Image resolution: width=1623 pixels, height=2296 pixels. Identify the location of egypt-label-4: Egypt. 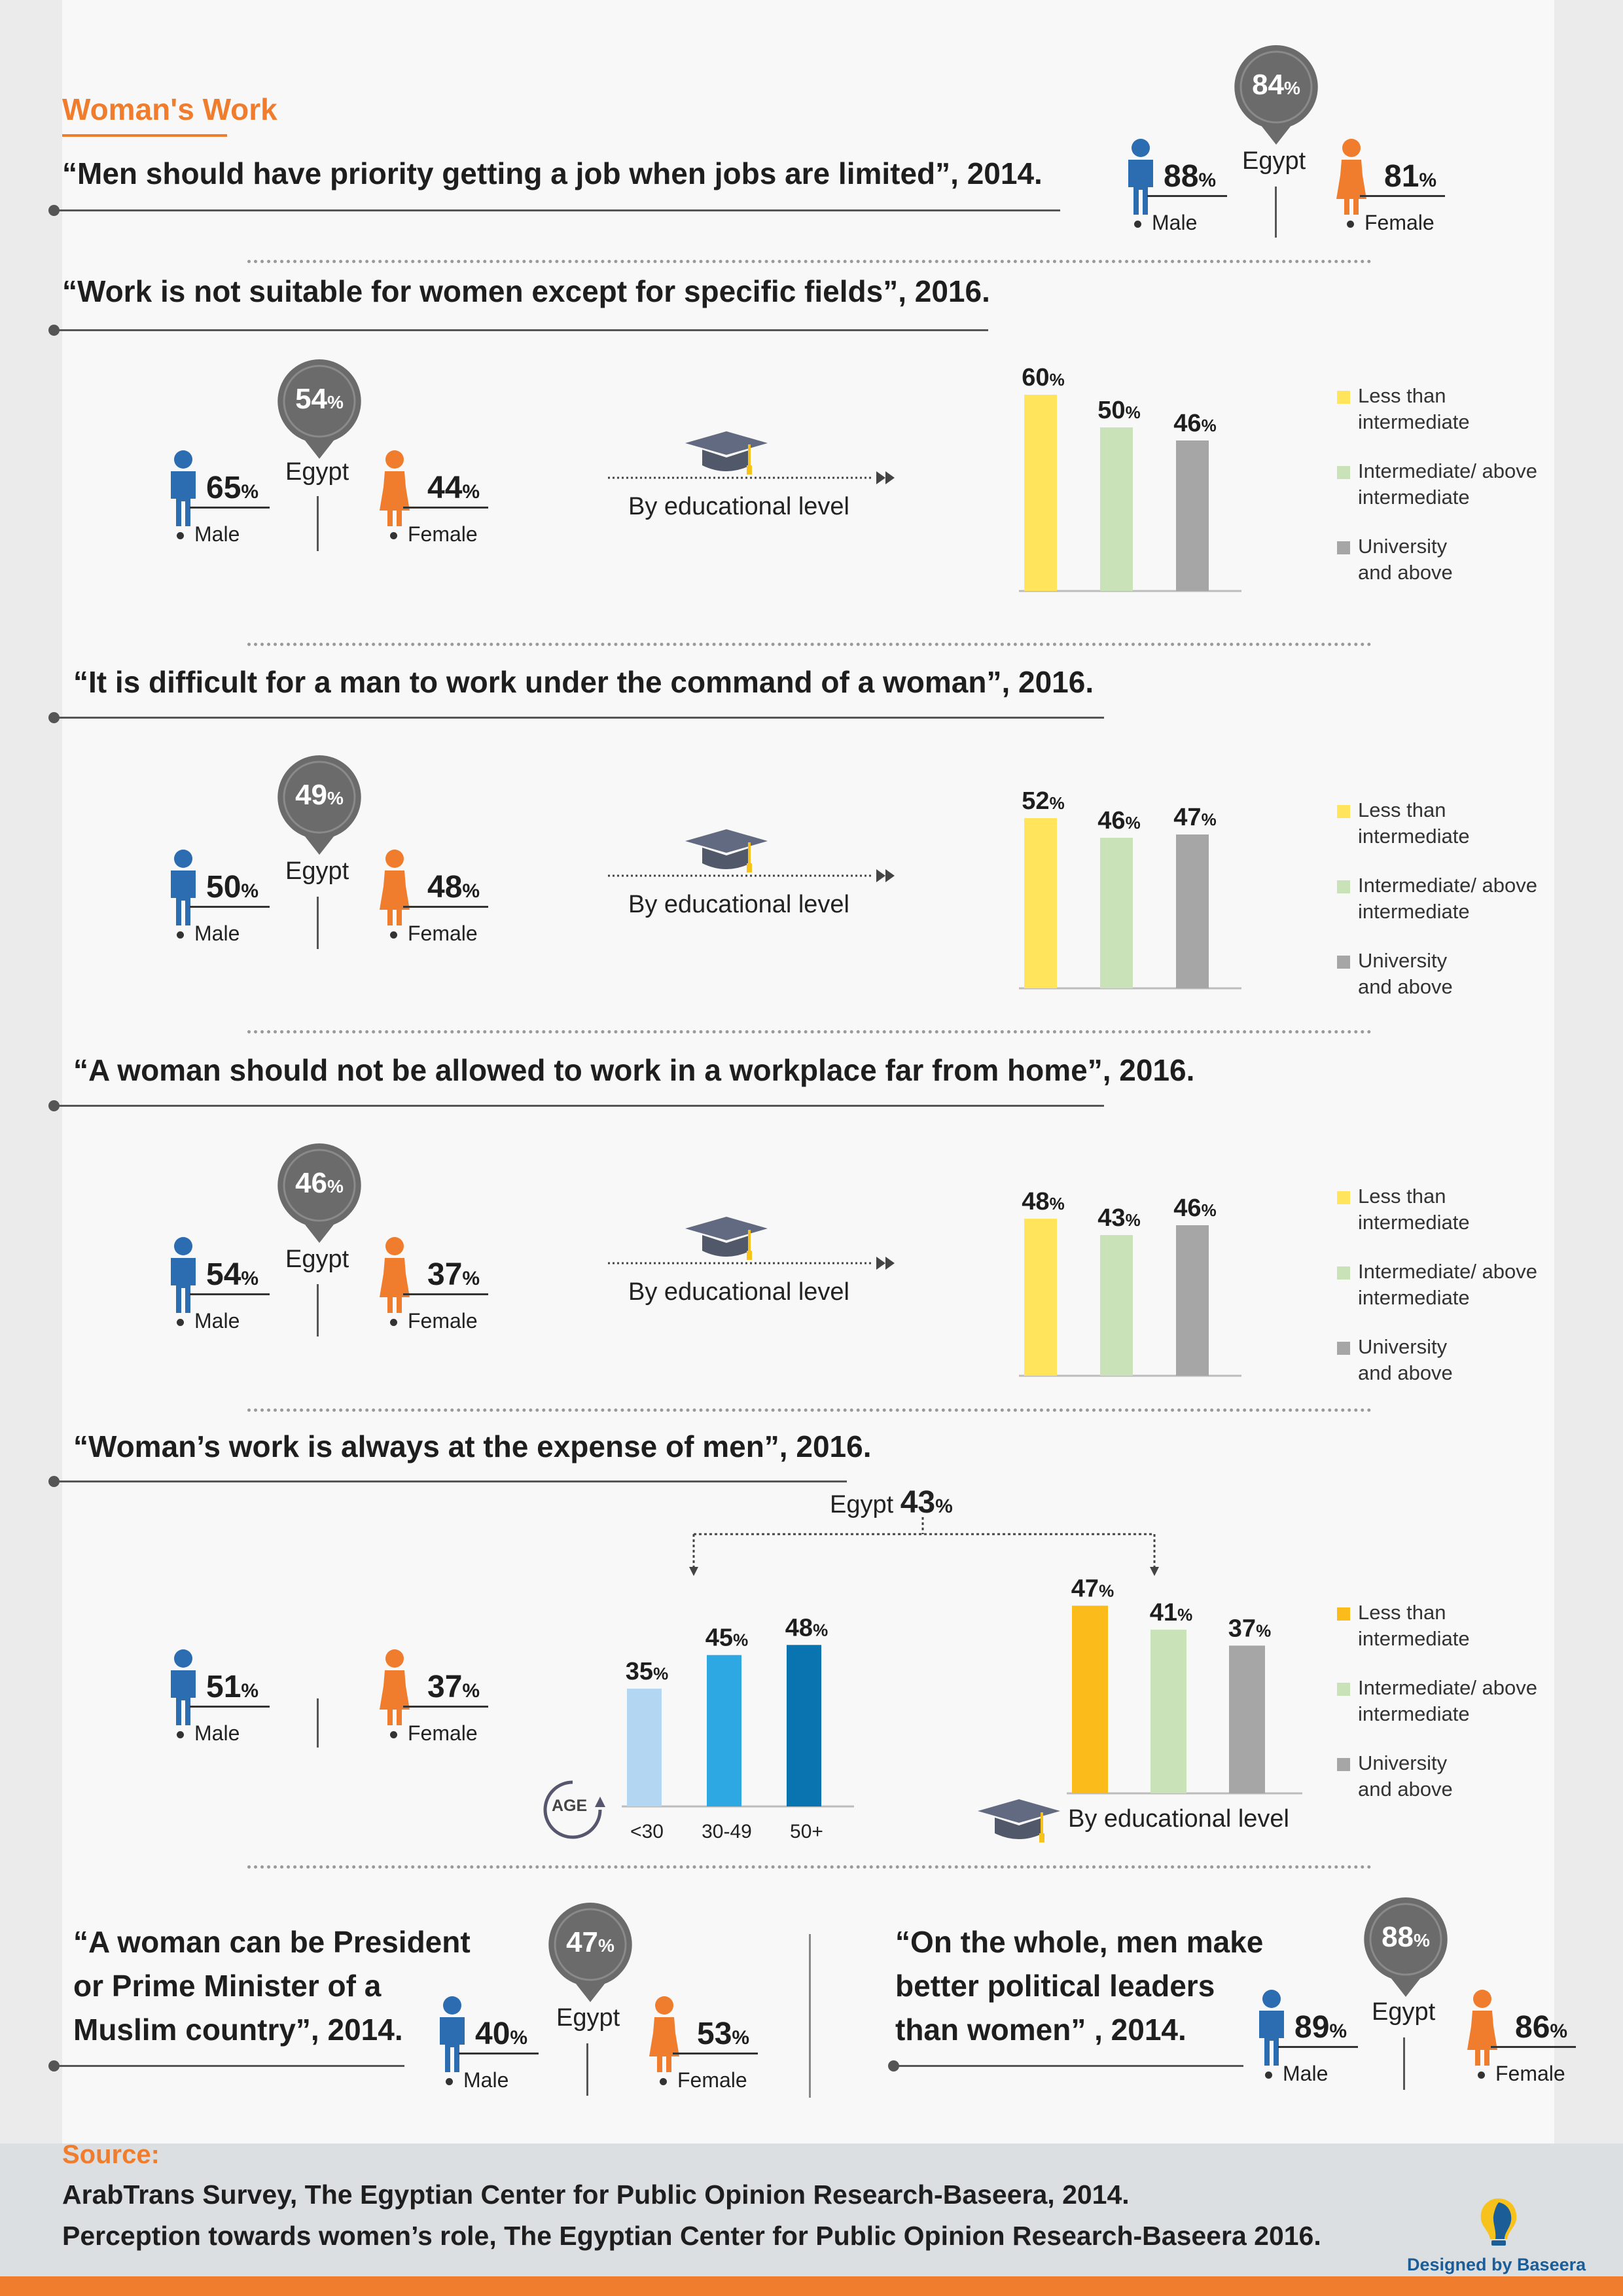
(317, 1259).